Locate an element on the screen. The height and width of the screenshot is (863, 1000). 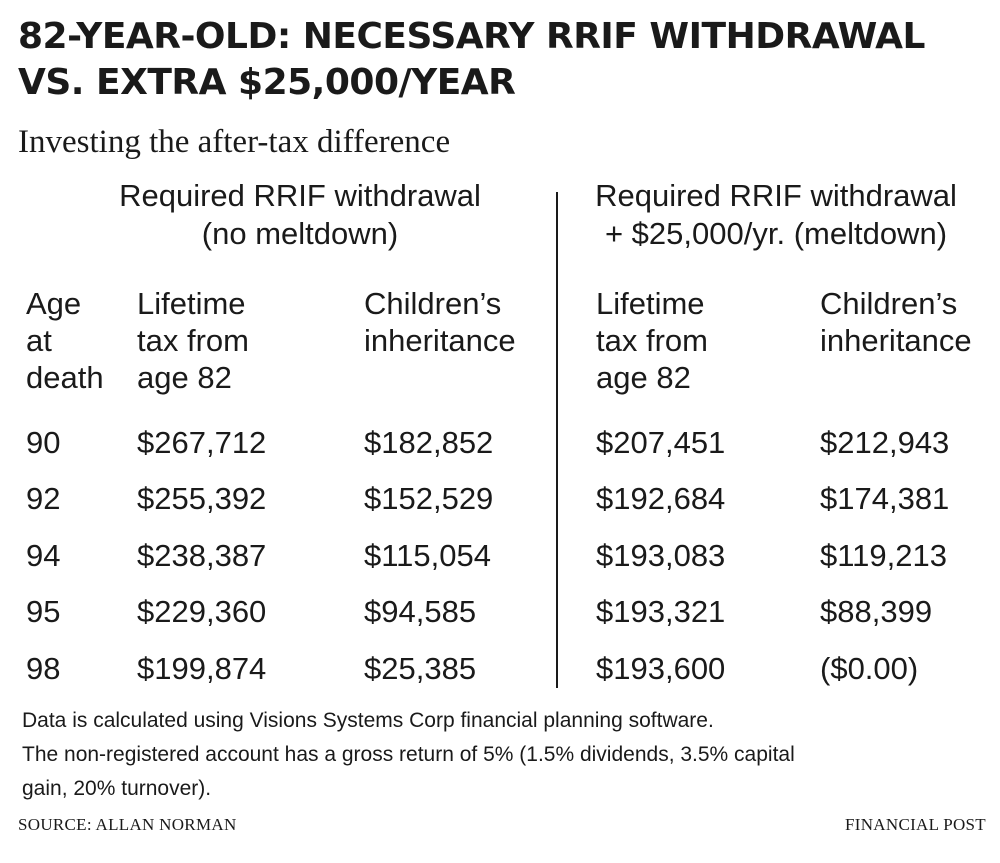
cell-tax-left: $229,360 is located at coordinates (202, 611).